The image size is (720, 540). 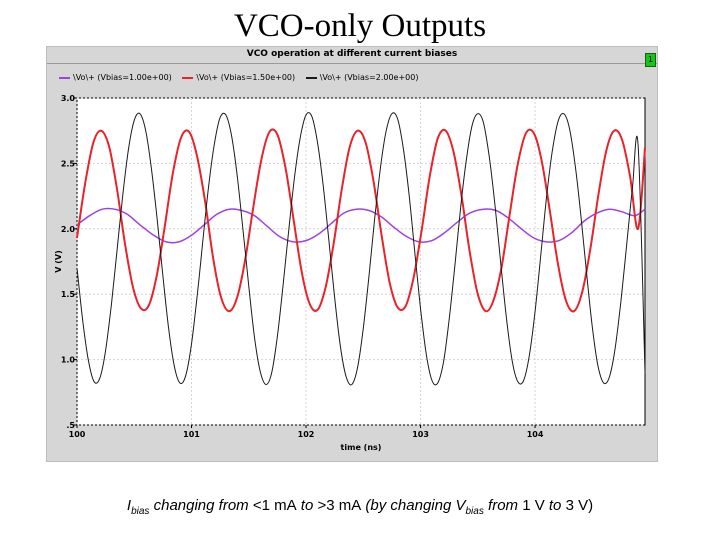 What do you see at coordinates (306, 434) in the screenshot?
I see `x-tick-label-2: 102` at bounding box center [306, 434].